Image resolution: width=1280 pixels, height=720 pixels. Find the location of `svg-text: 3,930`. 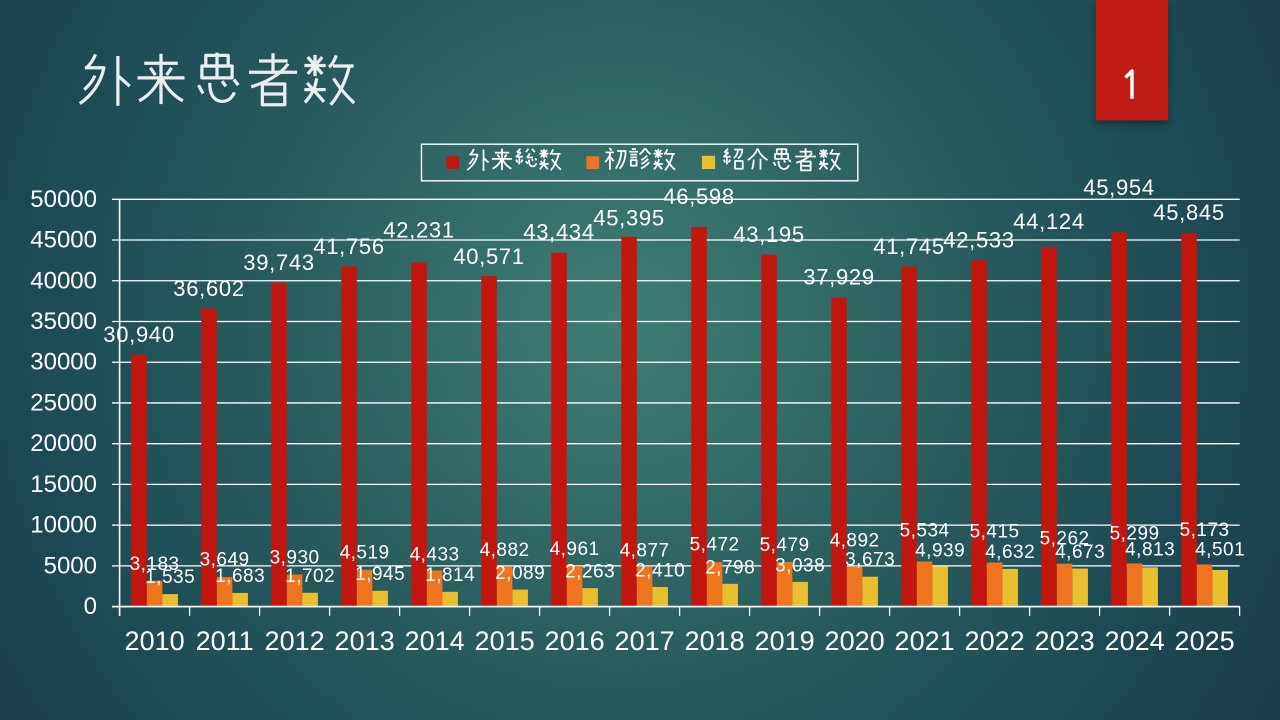

svg-text: 3,930 is located at coordinates (295, 558).